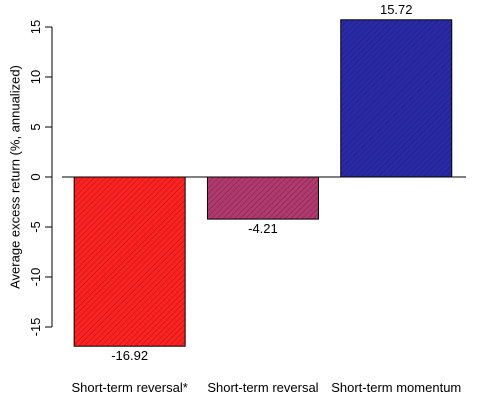 This screenshot has height=400, width=481. What do you see at coordinates (35, 77) in the screenshot?
I see `y-tick-label: 10` at bounding box center [35, 77].